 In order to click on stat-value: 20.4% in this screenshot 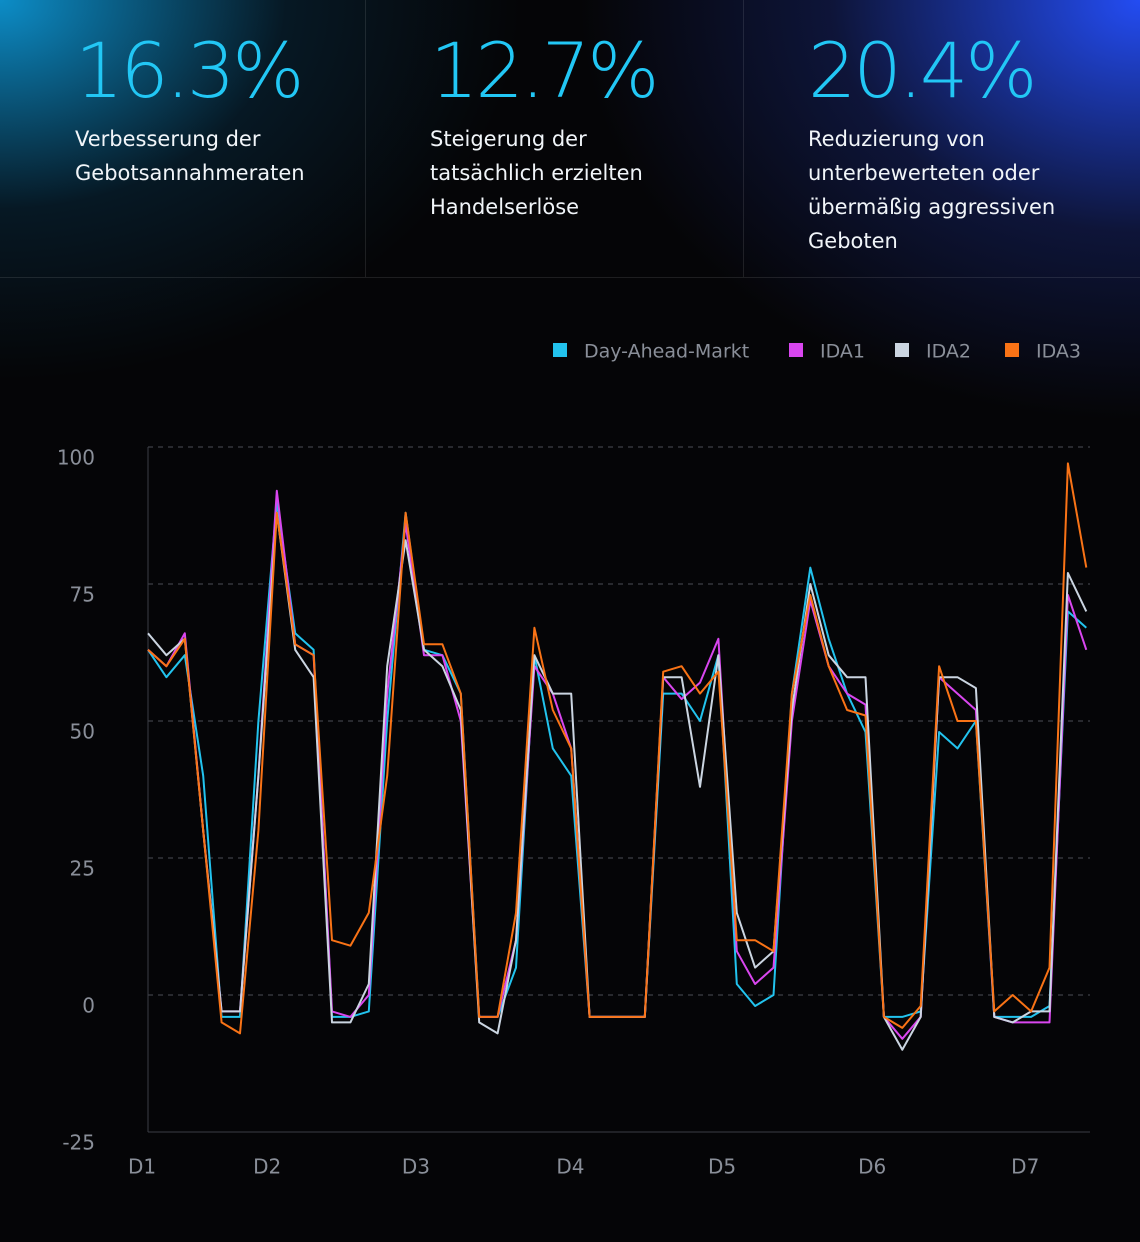, I will do `click(922, 70)`.